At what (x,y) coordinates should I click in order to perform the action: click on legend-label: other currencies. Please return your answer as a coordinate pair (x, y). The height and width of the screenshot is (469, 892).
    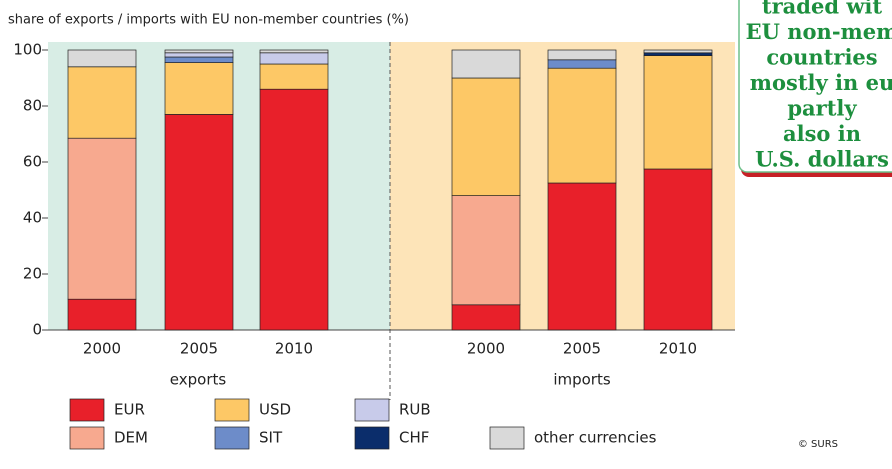
    Looking at the image, I should click on (595, 438).